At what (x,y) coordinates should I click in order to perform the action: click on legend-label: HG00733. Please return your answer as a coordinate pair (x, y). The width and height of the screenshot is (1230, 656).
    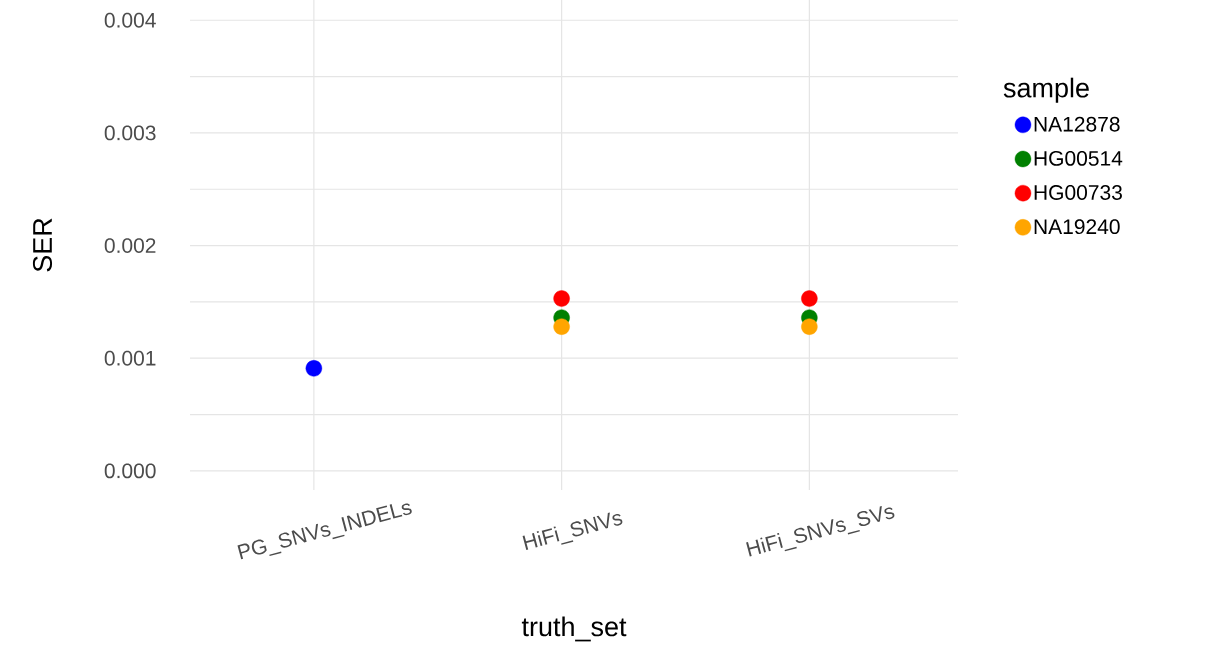
    Looking at the image, I should click on (1078, 192).